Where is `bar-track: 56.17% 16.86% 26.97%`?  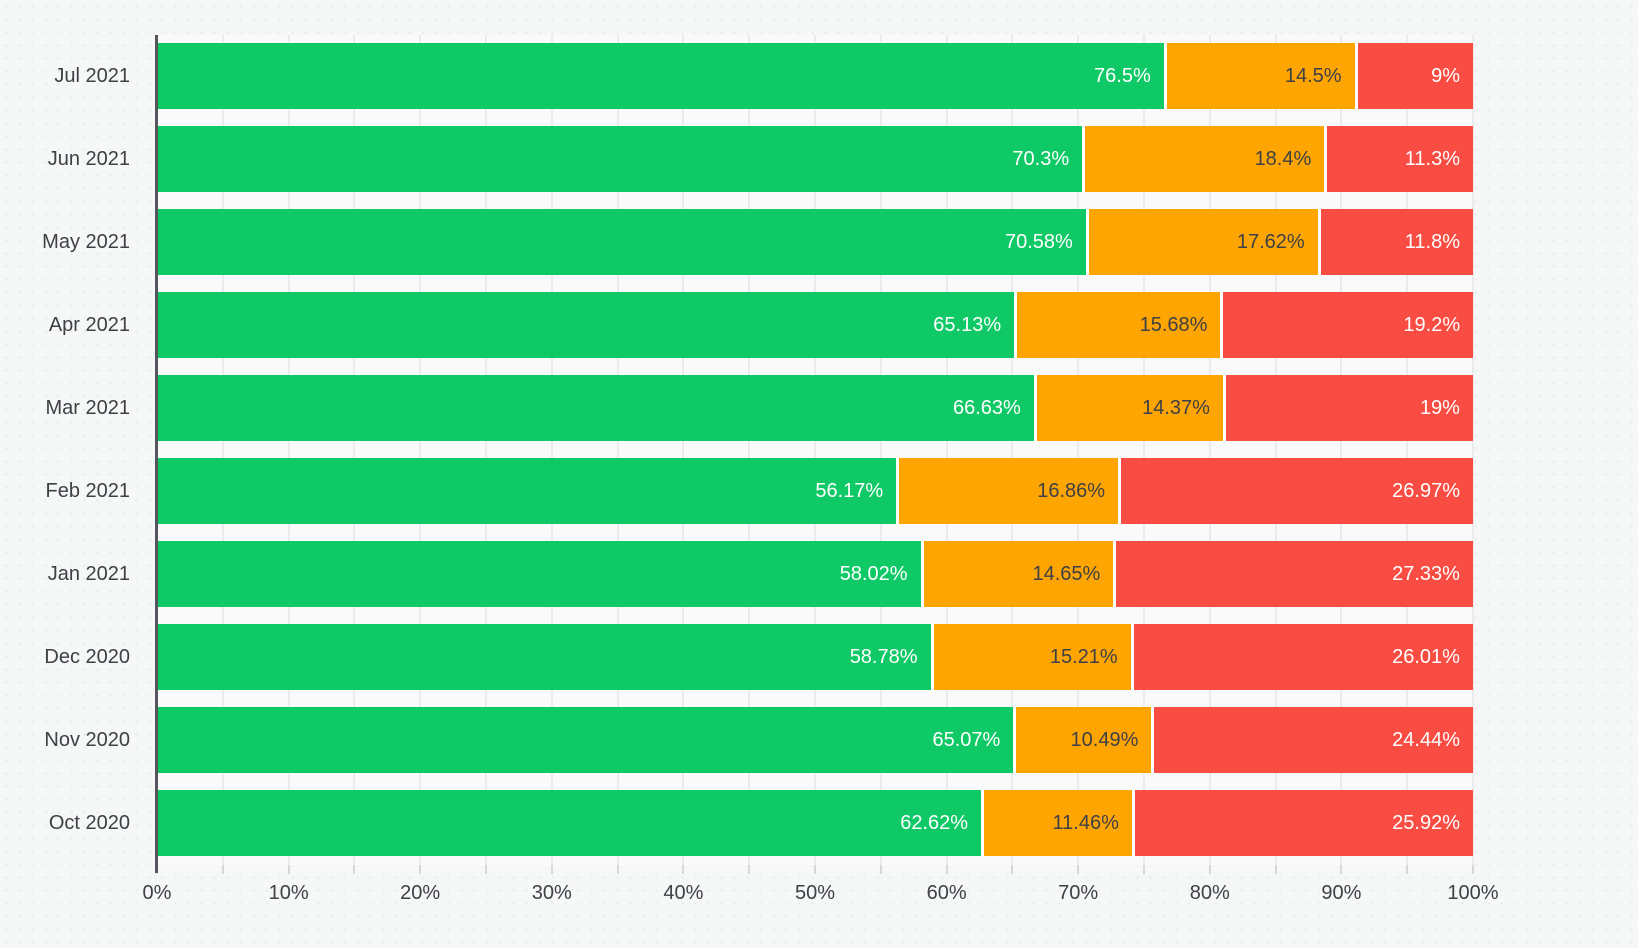 bar-track: 56.17% 16.86% 26.97% is located at coordinates (815, 491).